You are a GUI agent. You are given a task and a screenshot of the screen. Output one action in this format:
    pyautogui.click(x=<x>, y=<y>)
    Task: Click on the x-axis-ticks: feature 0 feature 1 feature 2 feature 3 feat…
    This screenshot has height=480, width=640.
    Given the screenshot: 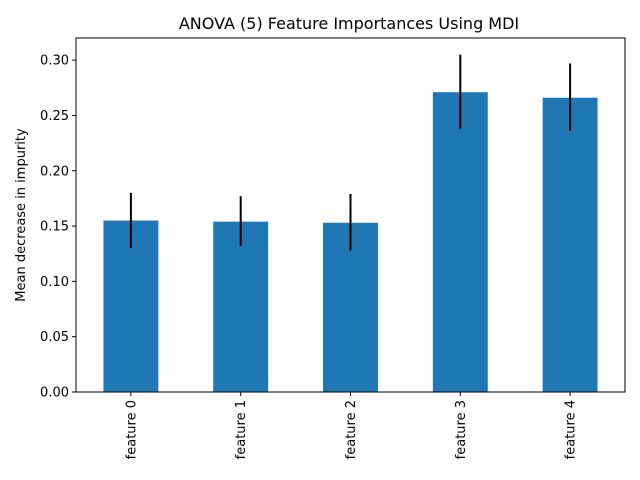 What is the action you would take?
    pyautogui.click(x=351, y=425)
    